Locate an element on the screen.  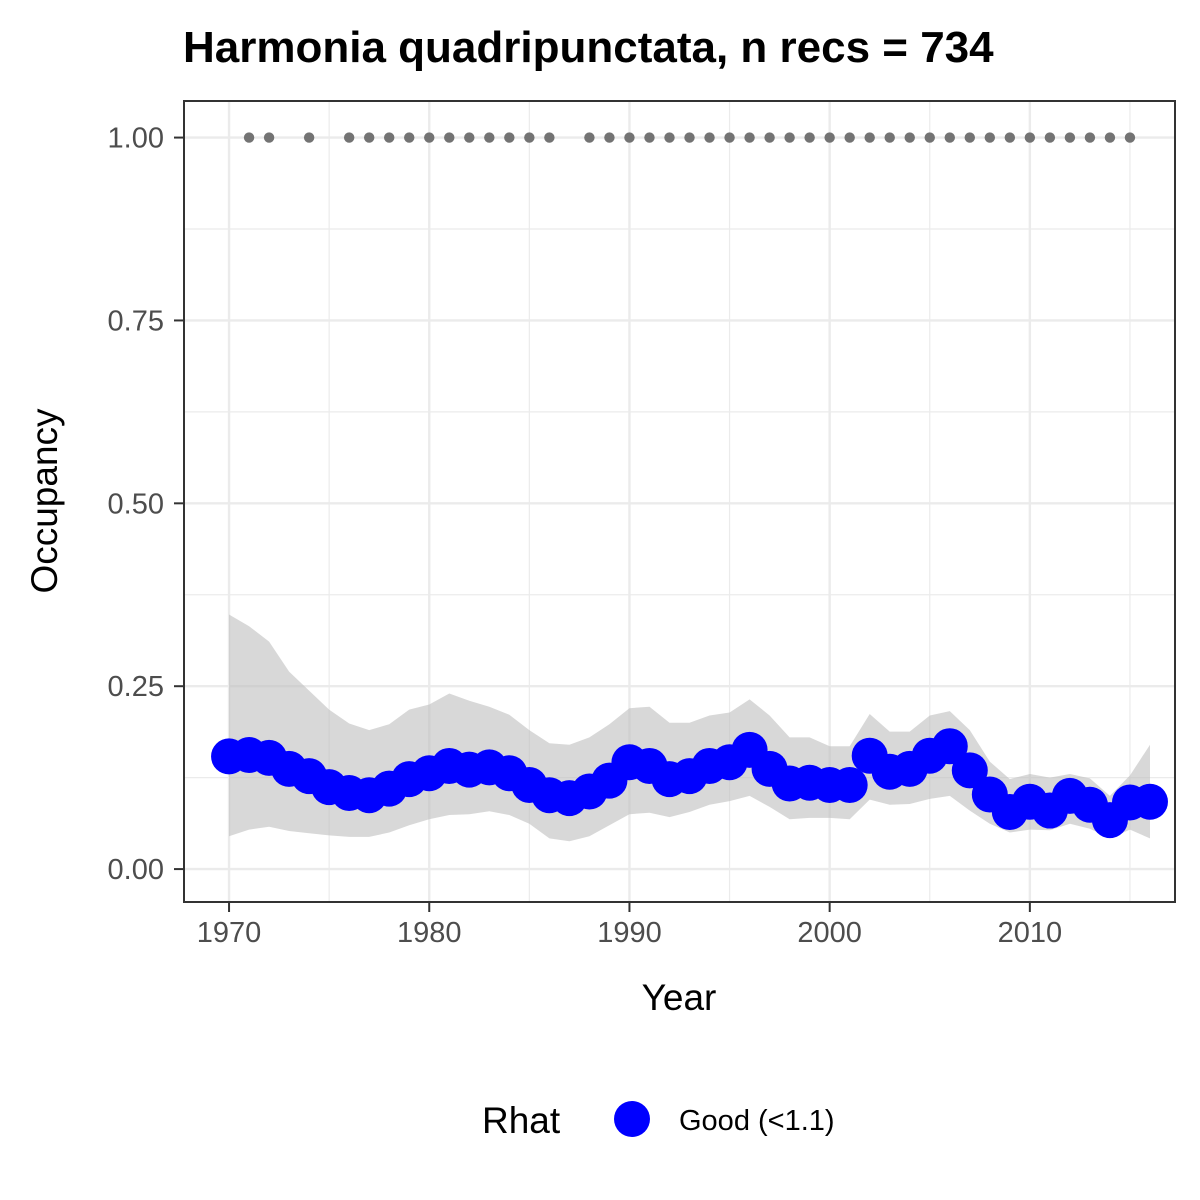
y-tick-label: 1.00 is located at coordinates (136, 139).